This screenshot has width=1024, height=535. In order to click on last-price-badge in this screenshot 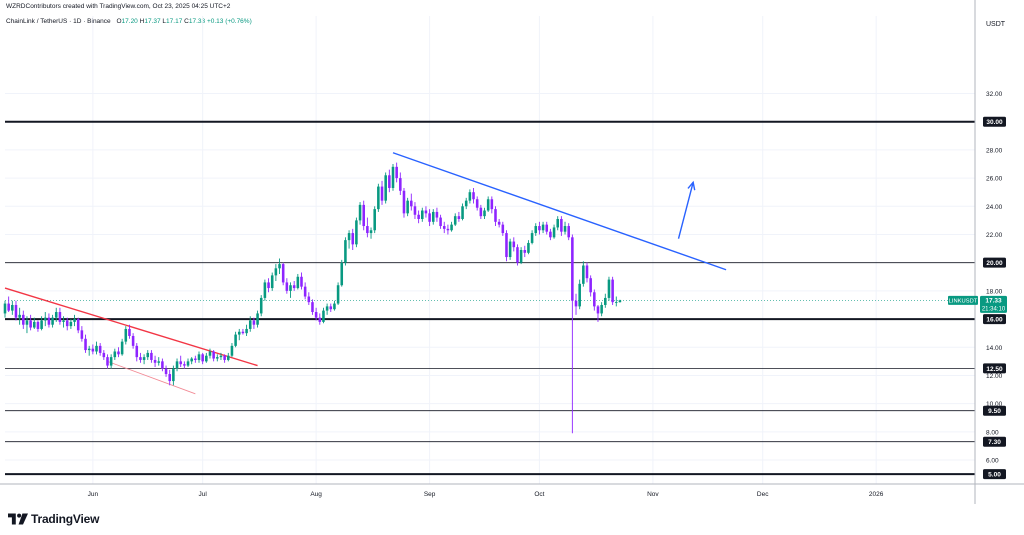, I will do `click(993, 304)`.